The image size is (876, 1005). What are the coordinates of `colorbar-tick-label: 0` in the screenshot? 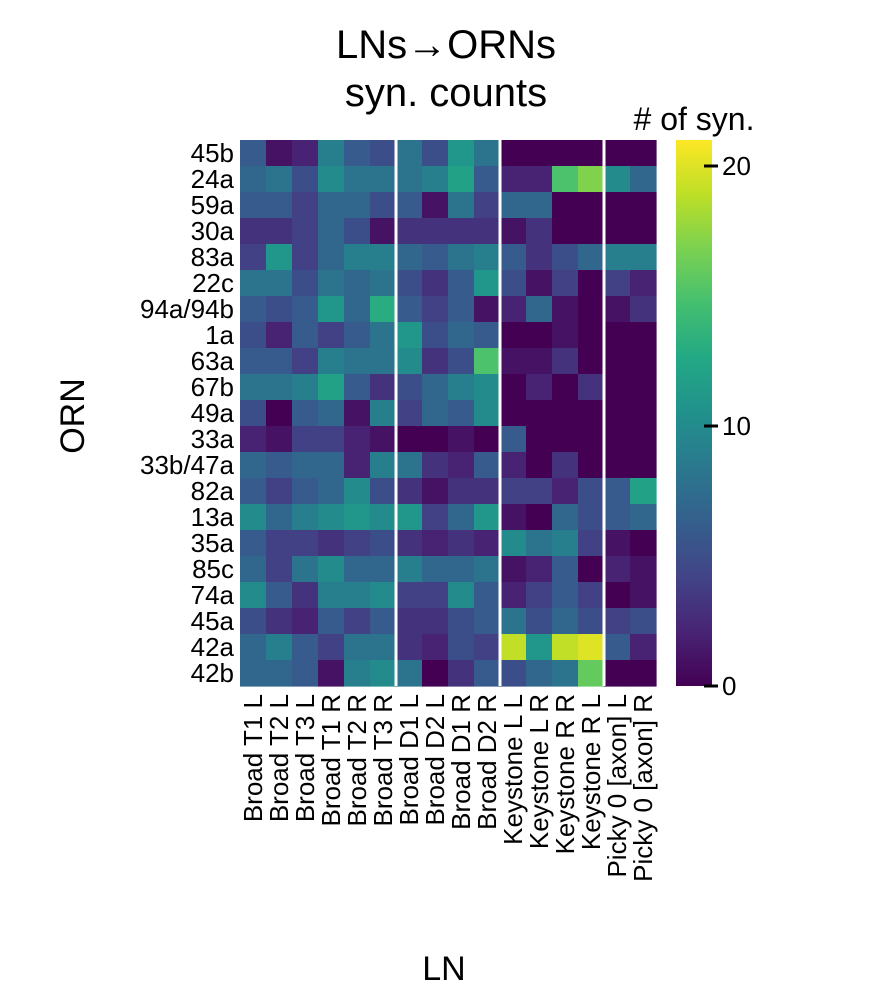 It's located at (729, 686).